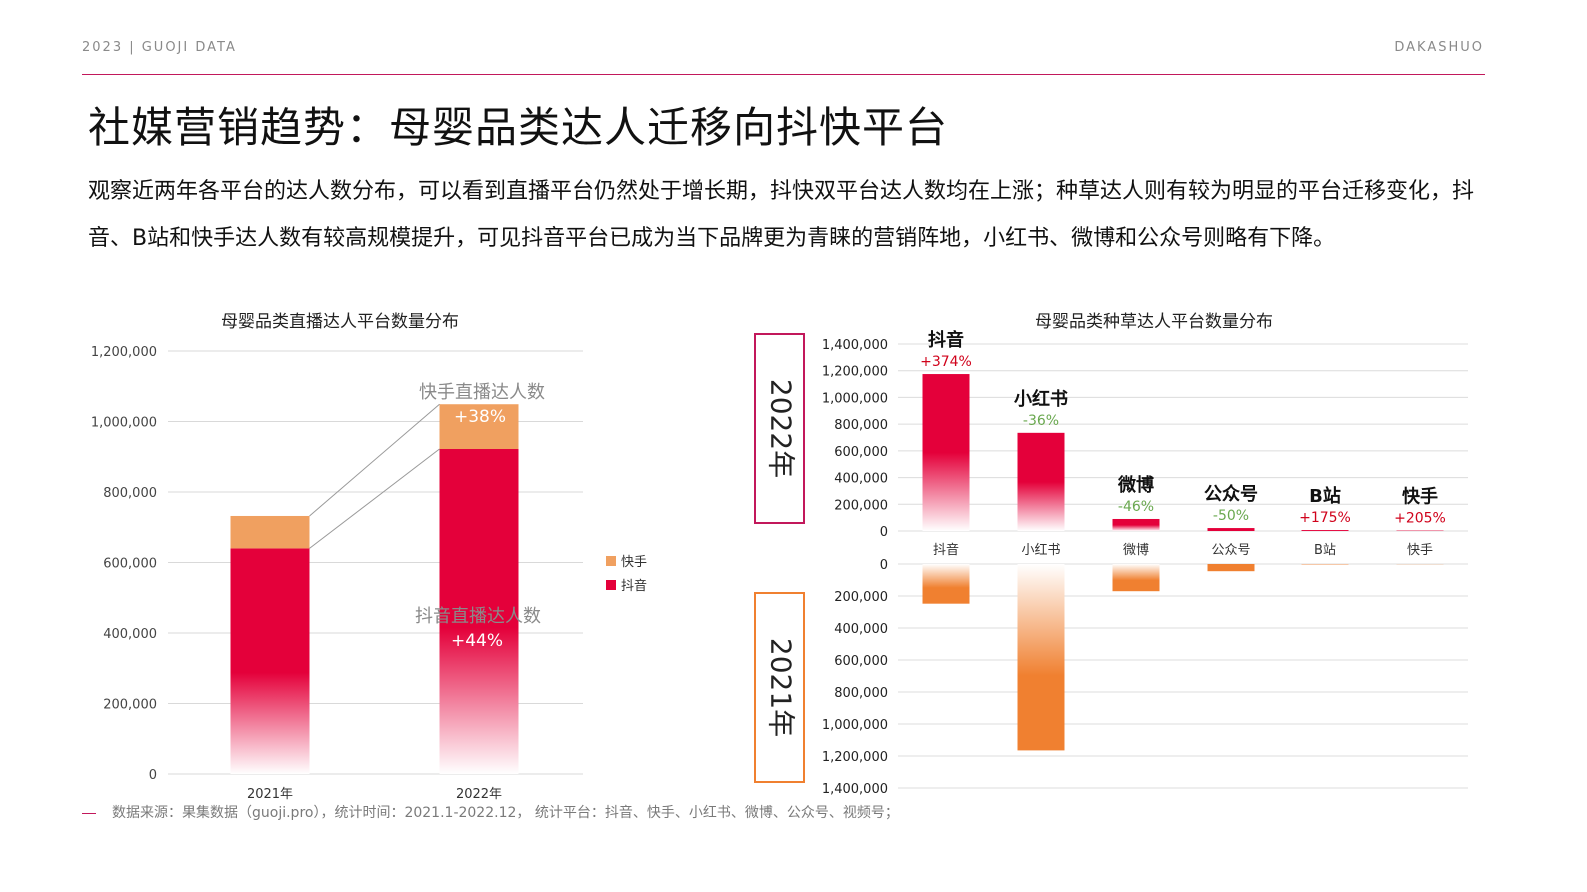 This screenshot has height=892, width=1587. Describe the element at coordinates (946, 340) in the screenshot. I see `bar-platform-label: 抖音` at that location.